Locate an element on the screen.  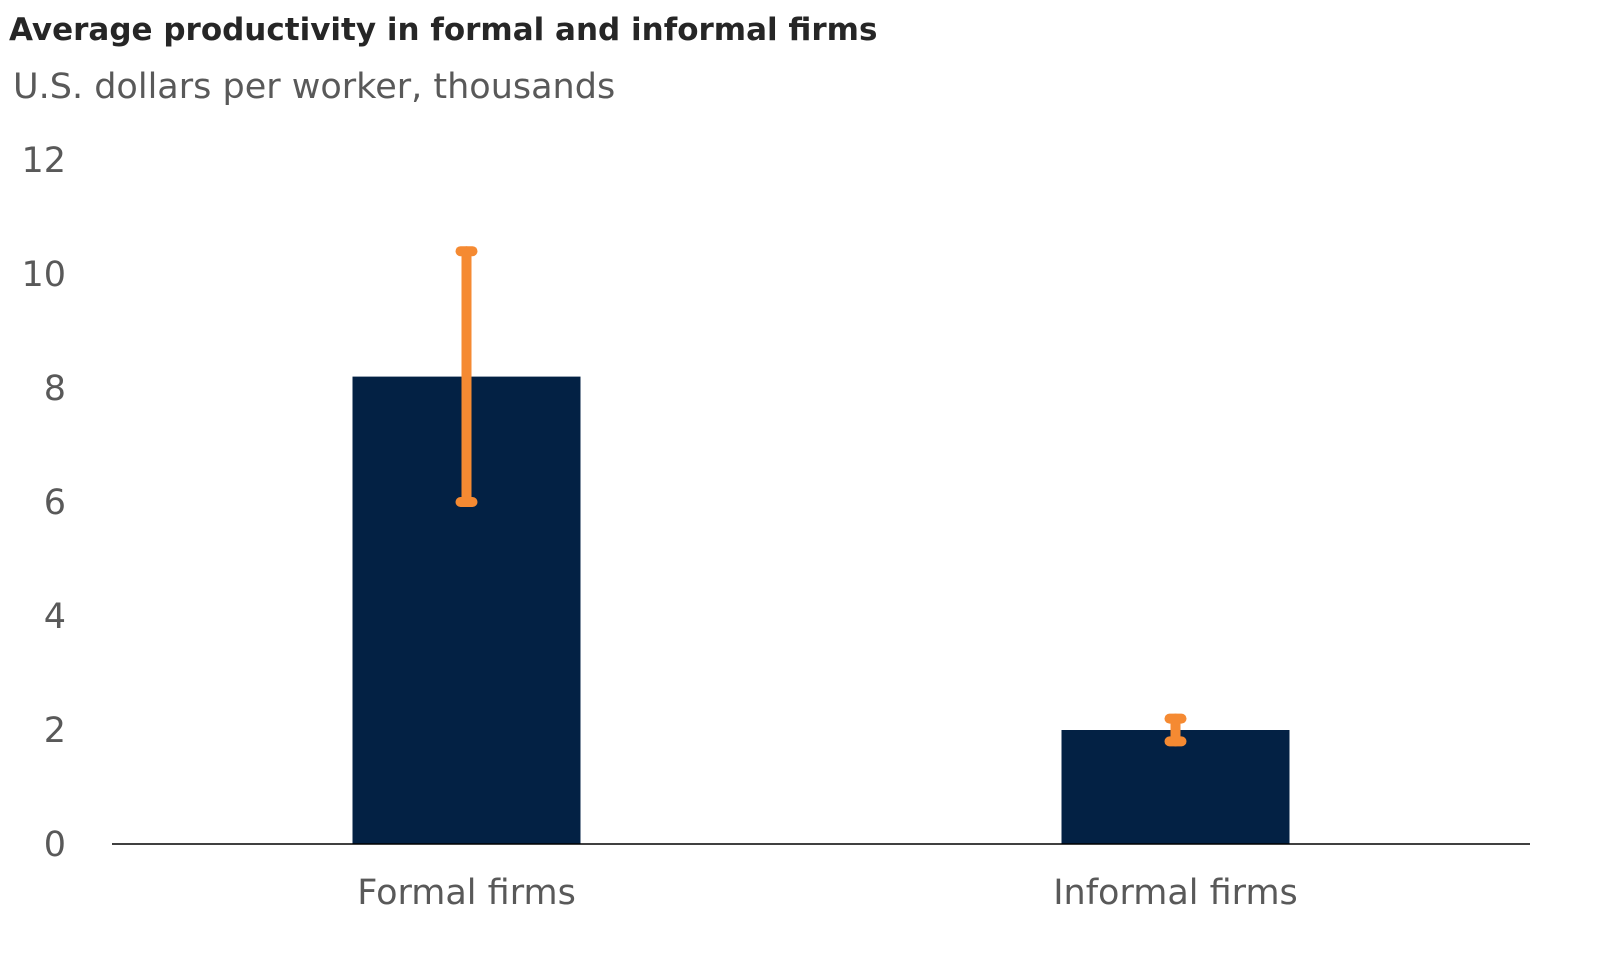
y-tick-label: 2 is located at coordinates (55, 731).